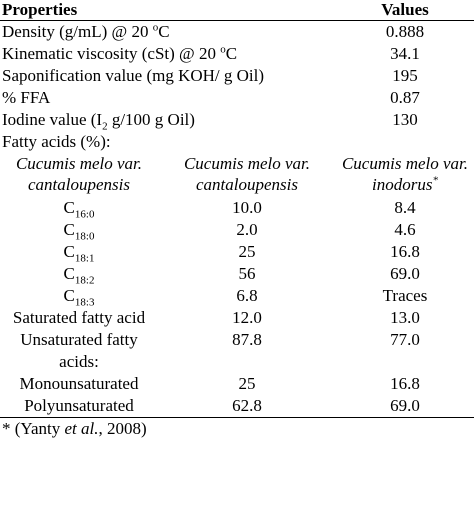 The image size is (474, 518). What do you see at coordinates (151, 119) in the screenshot?
I see `text: g/100 g Oil)` at bounding box center [151, 119].